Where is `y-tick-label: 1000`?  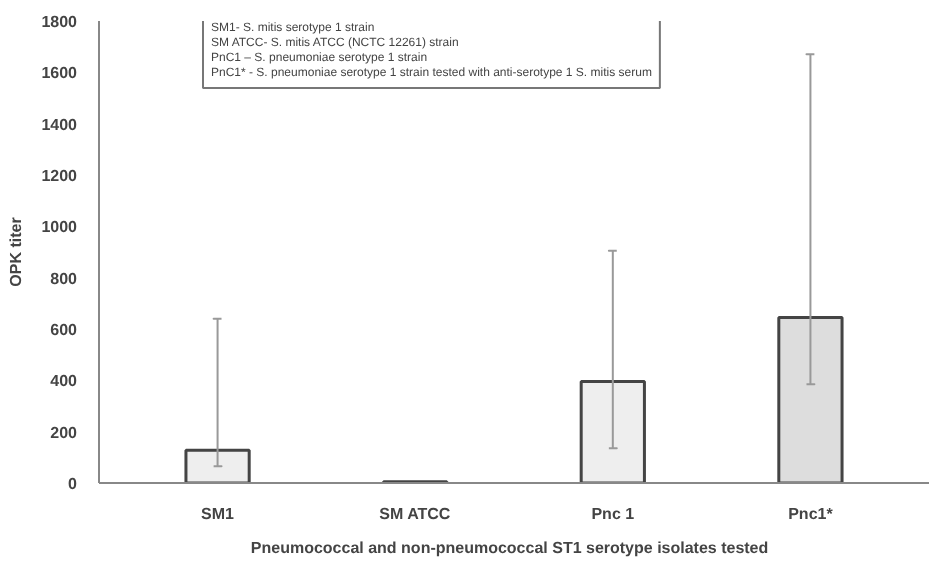
y-tick-label: 1000 is located at coordinates (60, 227).